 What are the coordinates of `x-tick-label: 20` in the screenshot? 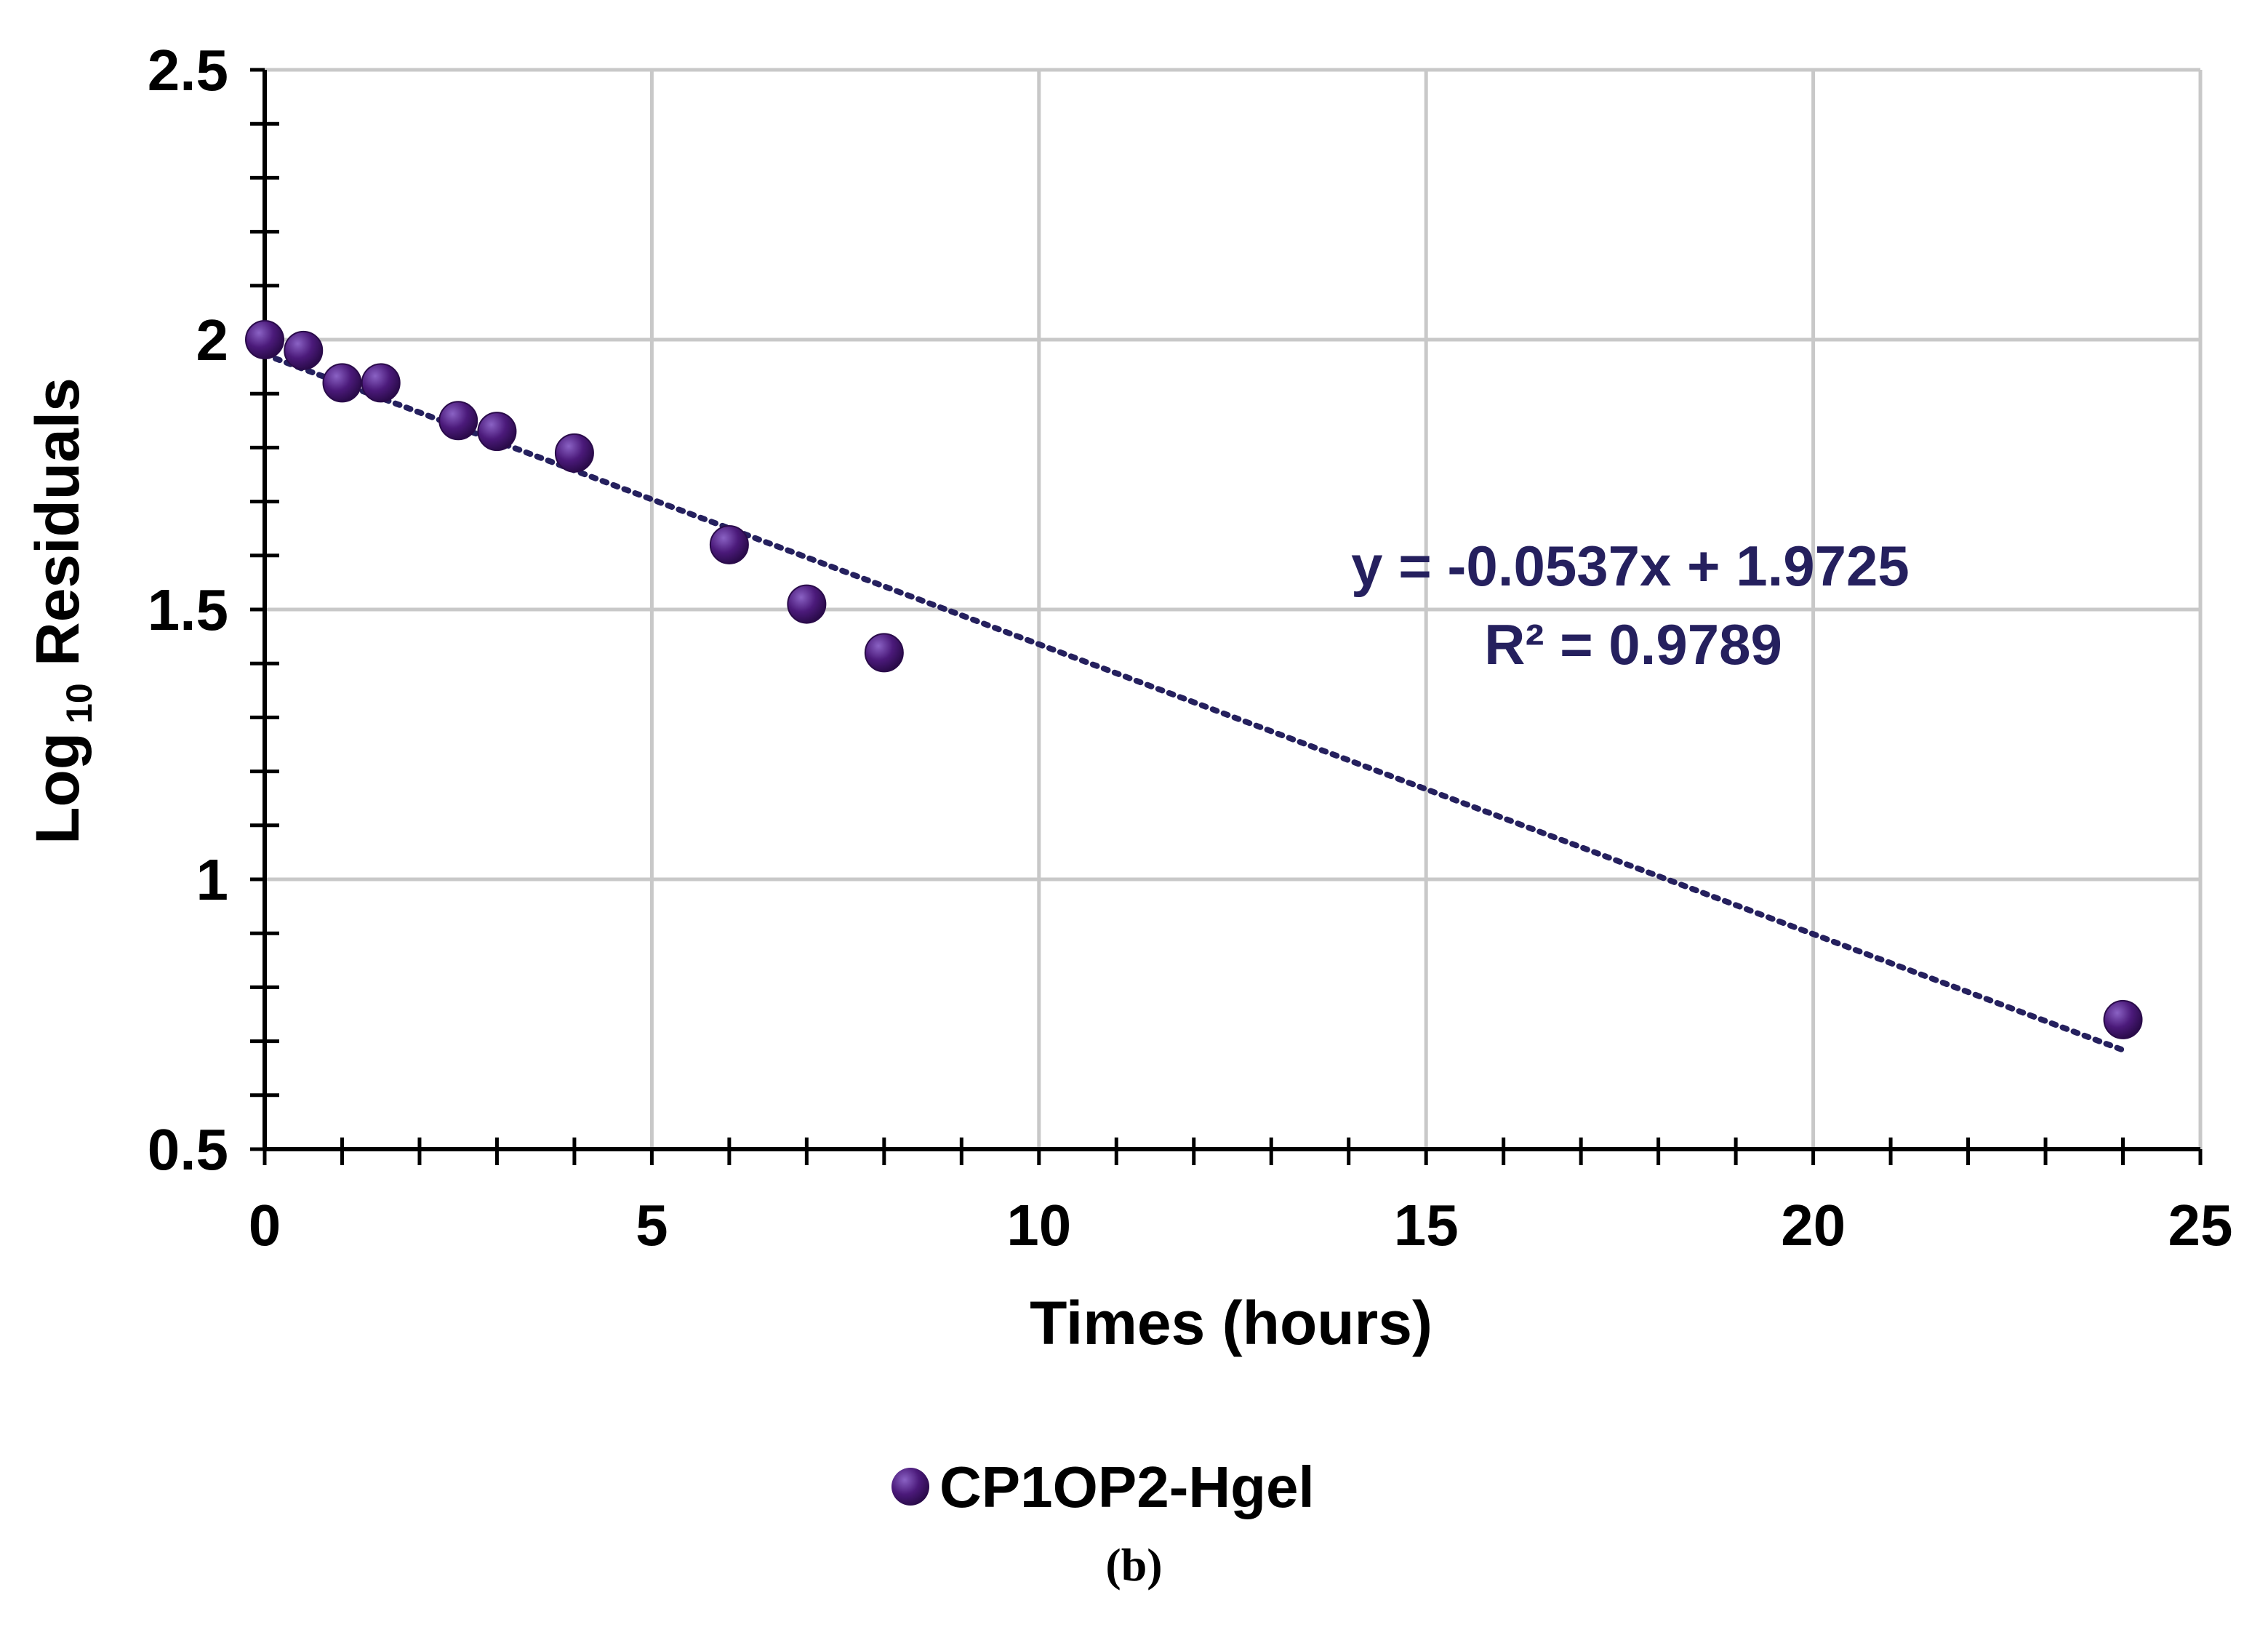 It's located at (1813, 1225).